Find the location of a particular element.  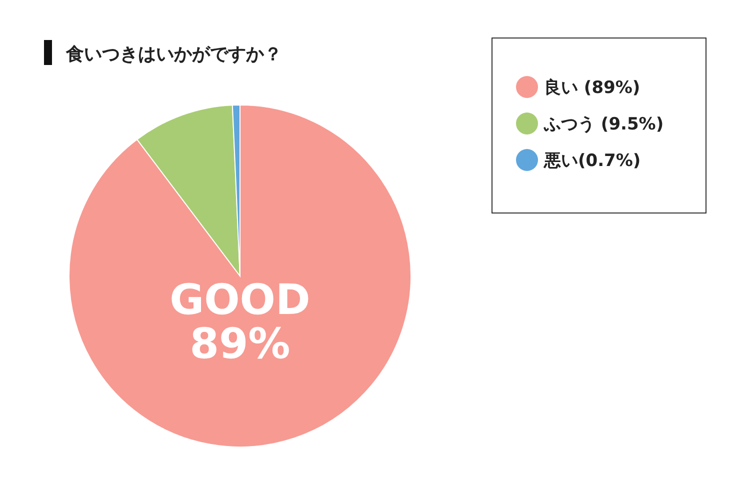

text: GOOD 89% is located at coordinates (240, 321).